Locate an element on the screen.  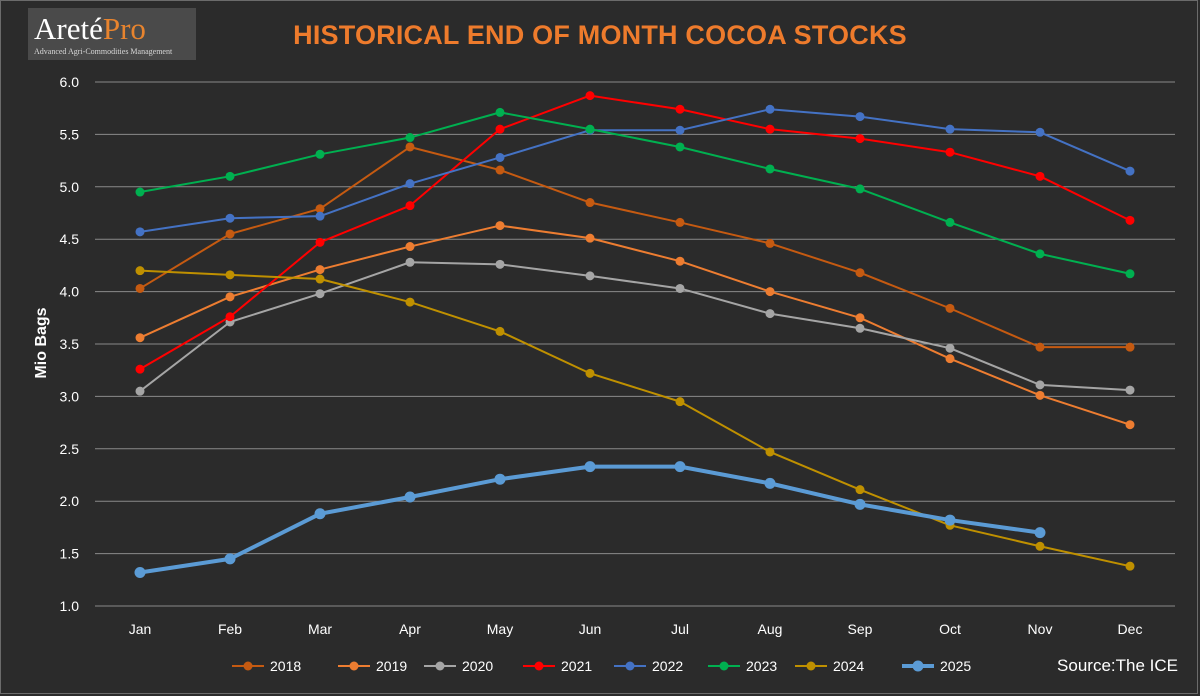
y-tick-label: 5.5 is located at coordinates (70, 134).